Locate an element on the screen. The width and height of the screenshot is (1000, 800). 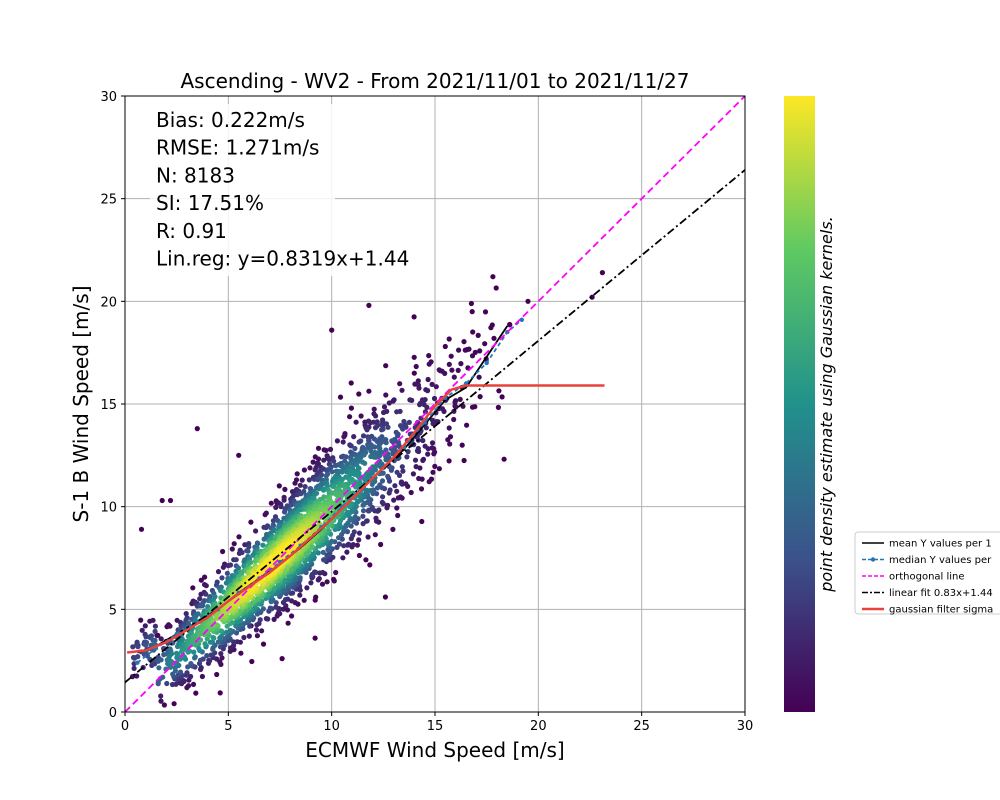
stat-line: Lin.reg: y=0.8319x+1.44 is located at coordinates (282, 259).